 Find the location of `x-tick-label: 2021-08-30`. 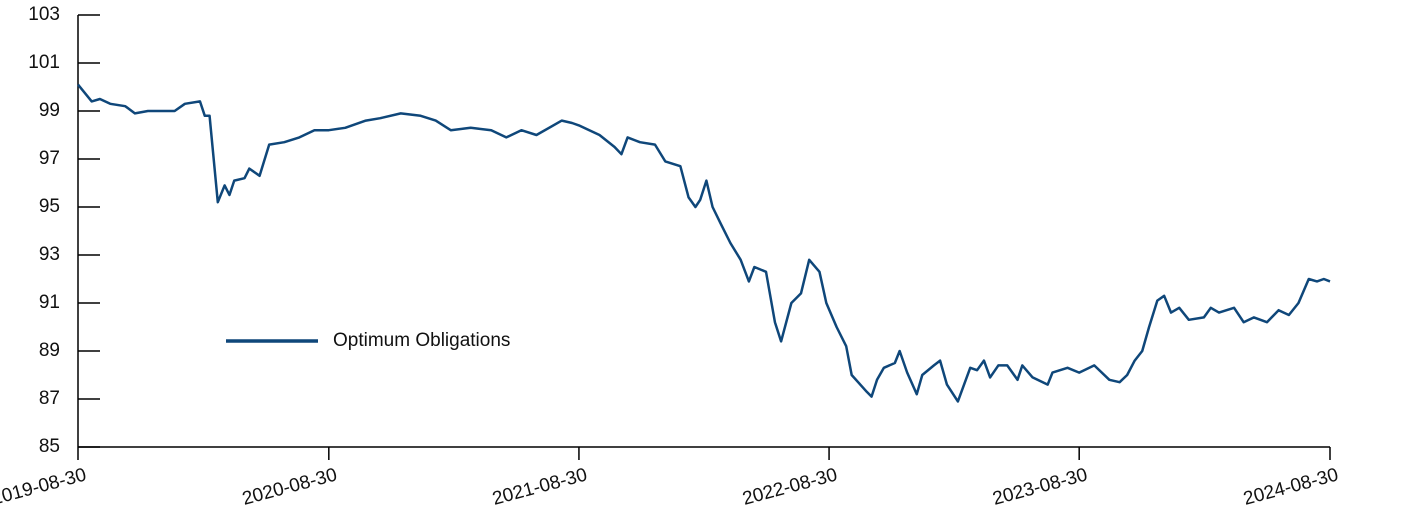

x-tick-label: 2021-08-30 is located at coordinates (539, 486).